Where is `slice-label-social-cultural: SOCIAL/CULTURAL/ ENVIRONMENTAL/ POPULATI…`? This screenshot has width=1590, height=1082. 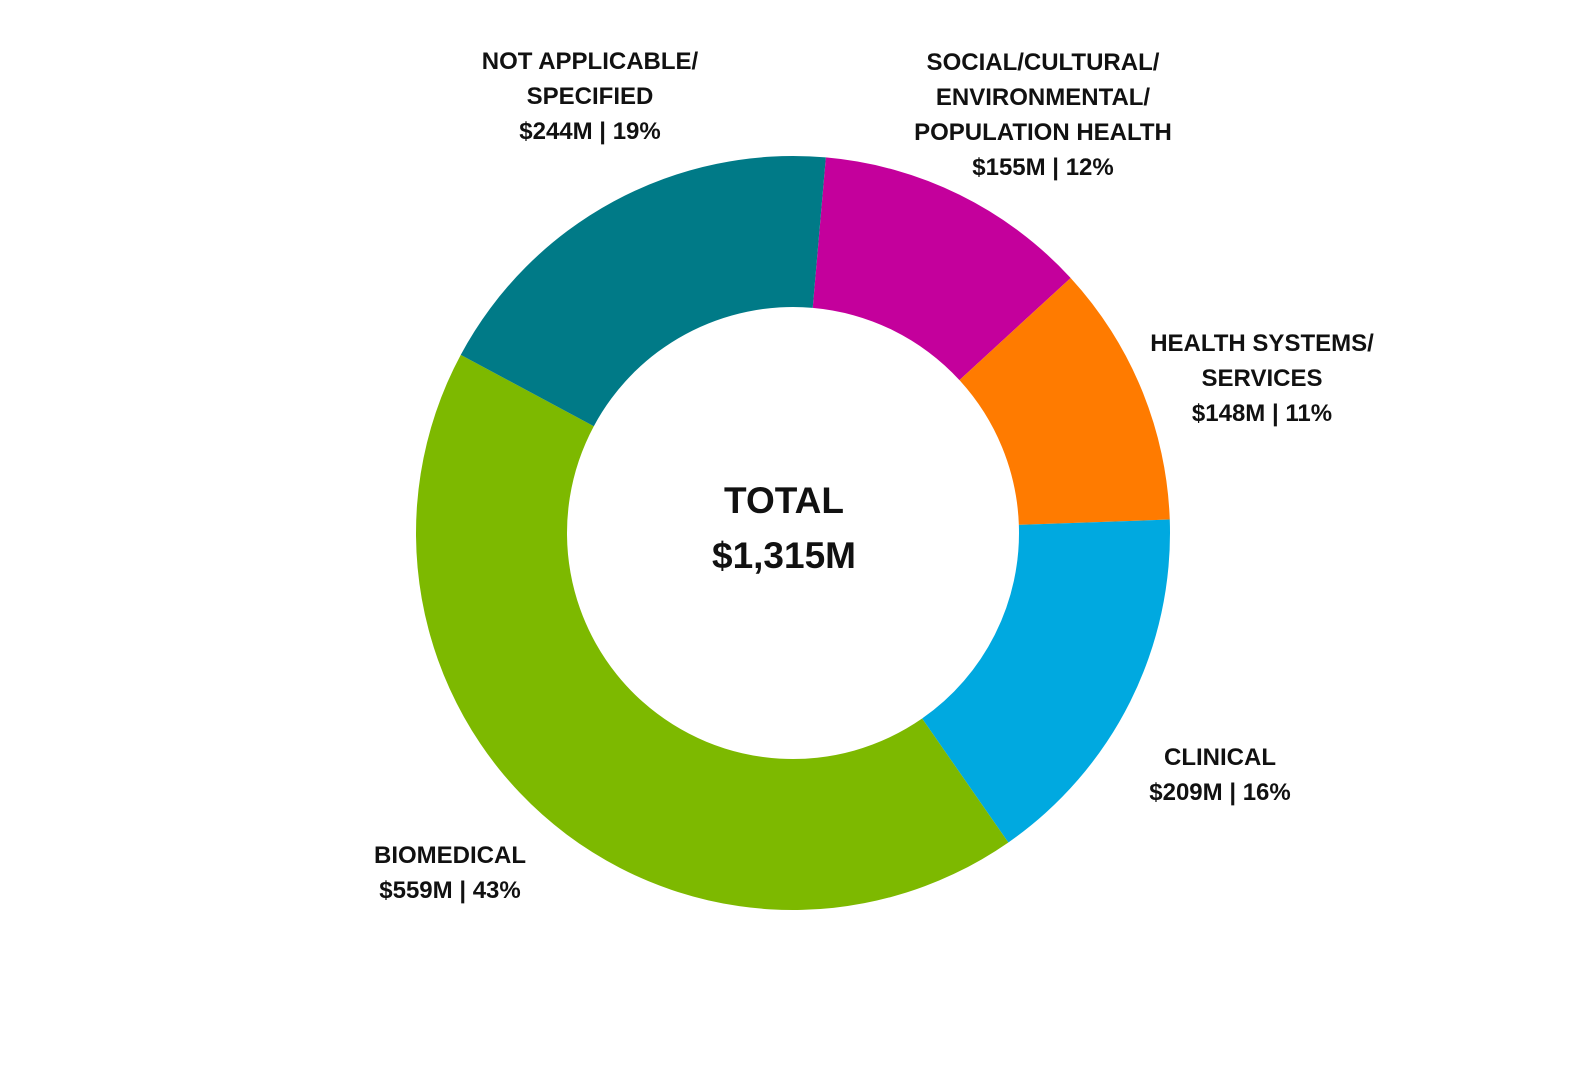
slice-label-social-cultural: SOCIAL/CULTURAL/ ENVIRONMENTAL/ POPULATI… is located at coordinates (1043, 115).